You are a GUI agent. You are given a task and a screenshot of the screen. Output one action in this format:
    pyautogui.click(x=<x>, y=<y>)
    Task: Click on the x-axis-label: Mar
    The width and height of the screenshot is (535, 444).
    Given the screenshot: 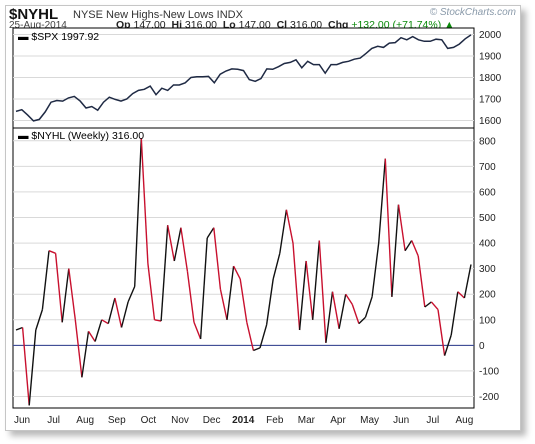 What is the action you would take?
    pyautogui.click(x=307, y=420)
    